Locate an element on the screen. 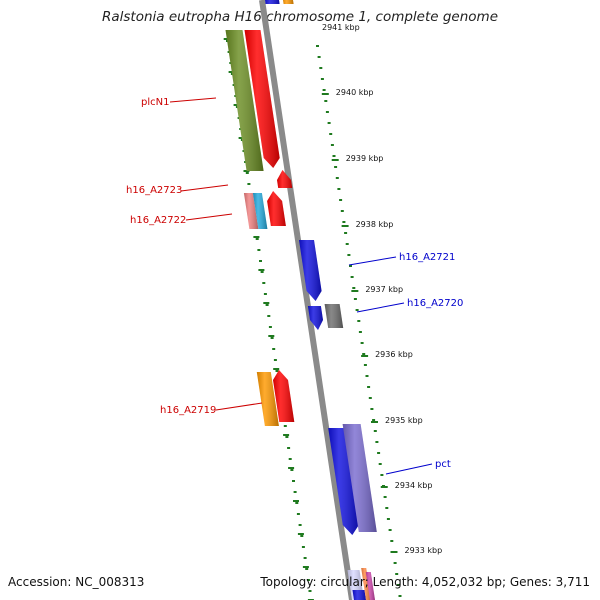 Image resolution: width=600 pixels, height=600 pixels. feature-h16_A2722 is located at coordinates (276, 208).